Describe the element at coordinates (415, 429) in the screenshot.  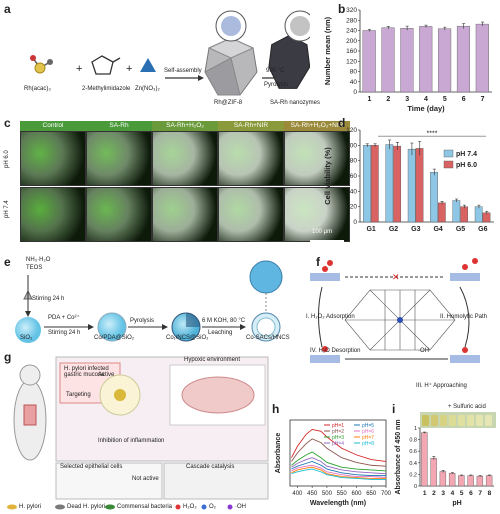
I see `y-tick-label: 1` at that location.